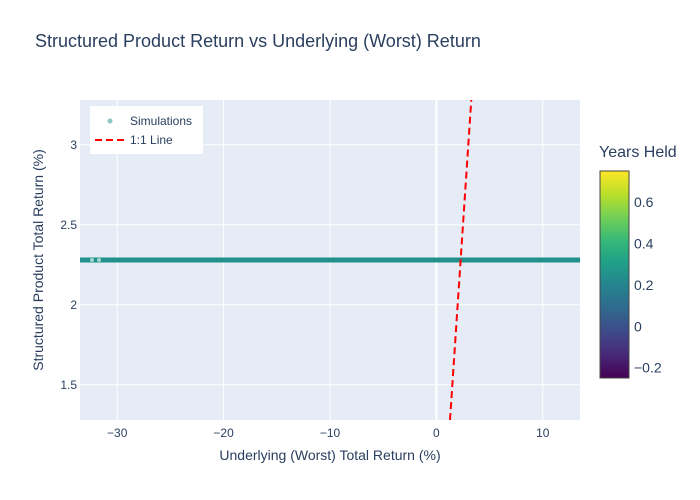 This screenshot has width=700, height=500. I want to click on x-axis-ticks: −30 −20 −10 0 10, so click(328, 433).